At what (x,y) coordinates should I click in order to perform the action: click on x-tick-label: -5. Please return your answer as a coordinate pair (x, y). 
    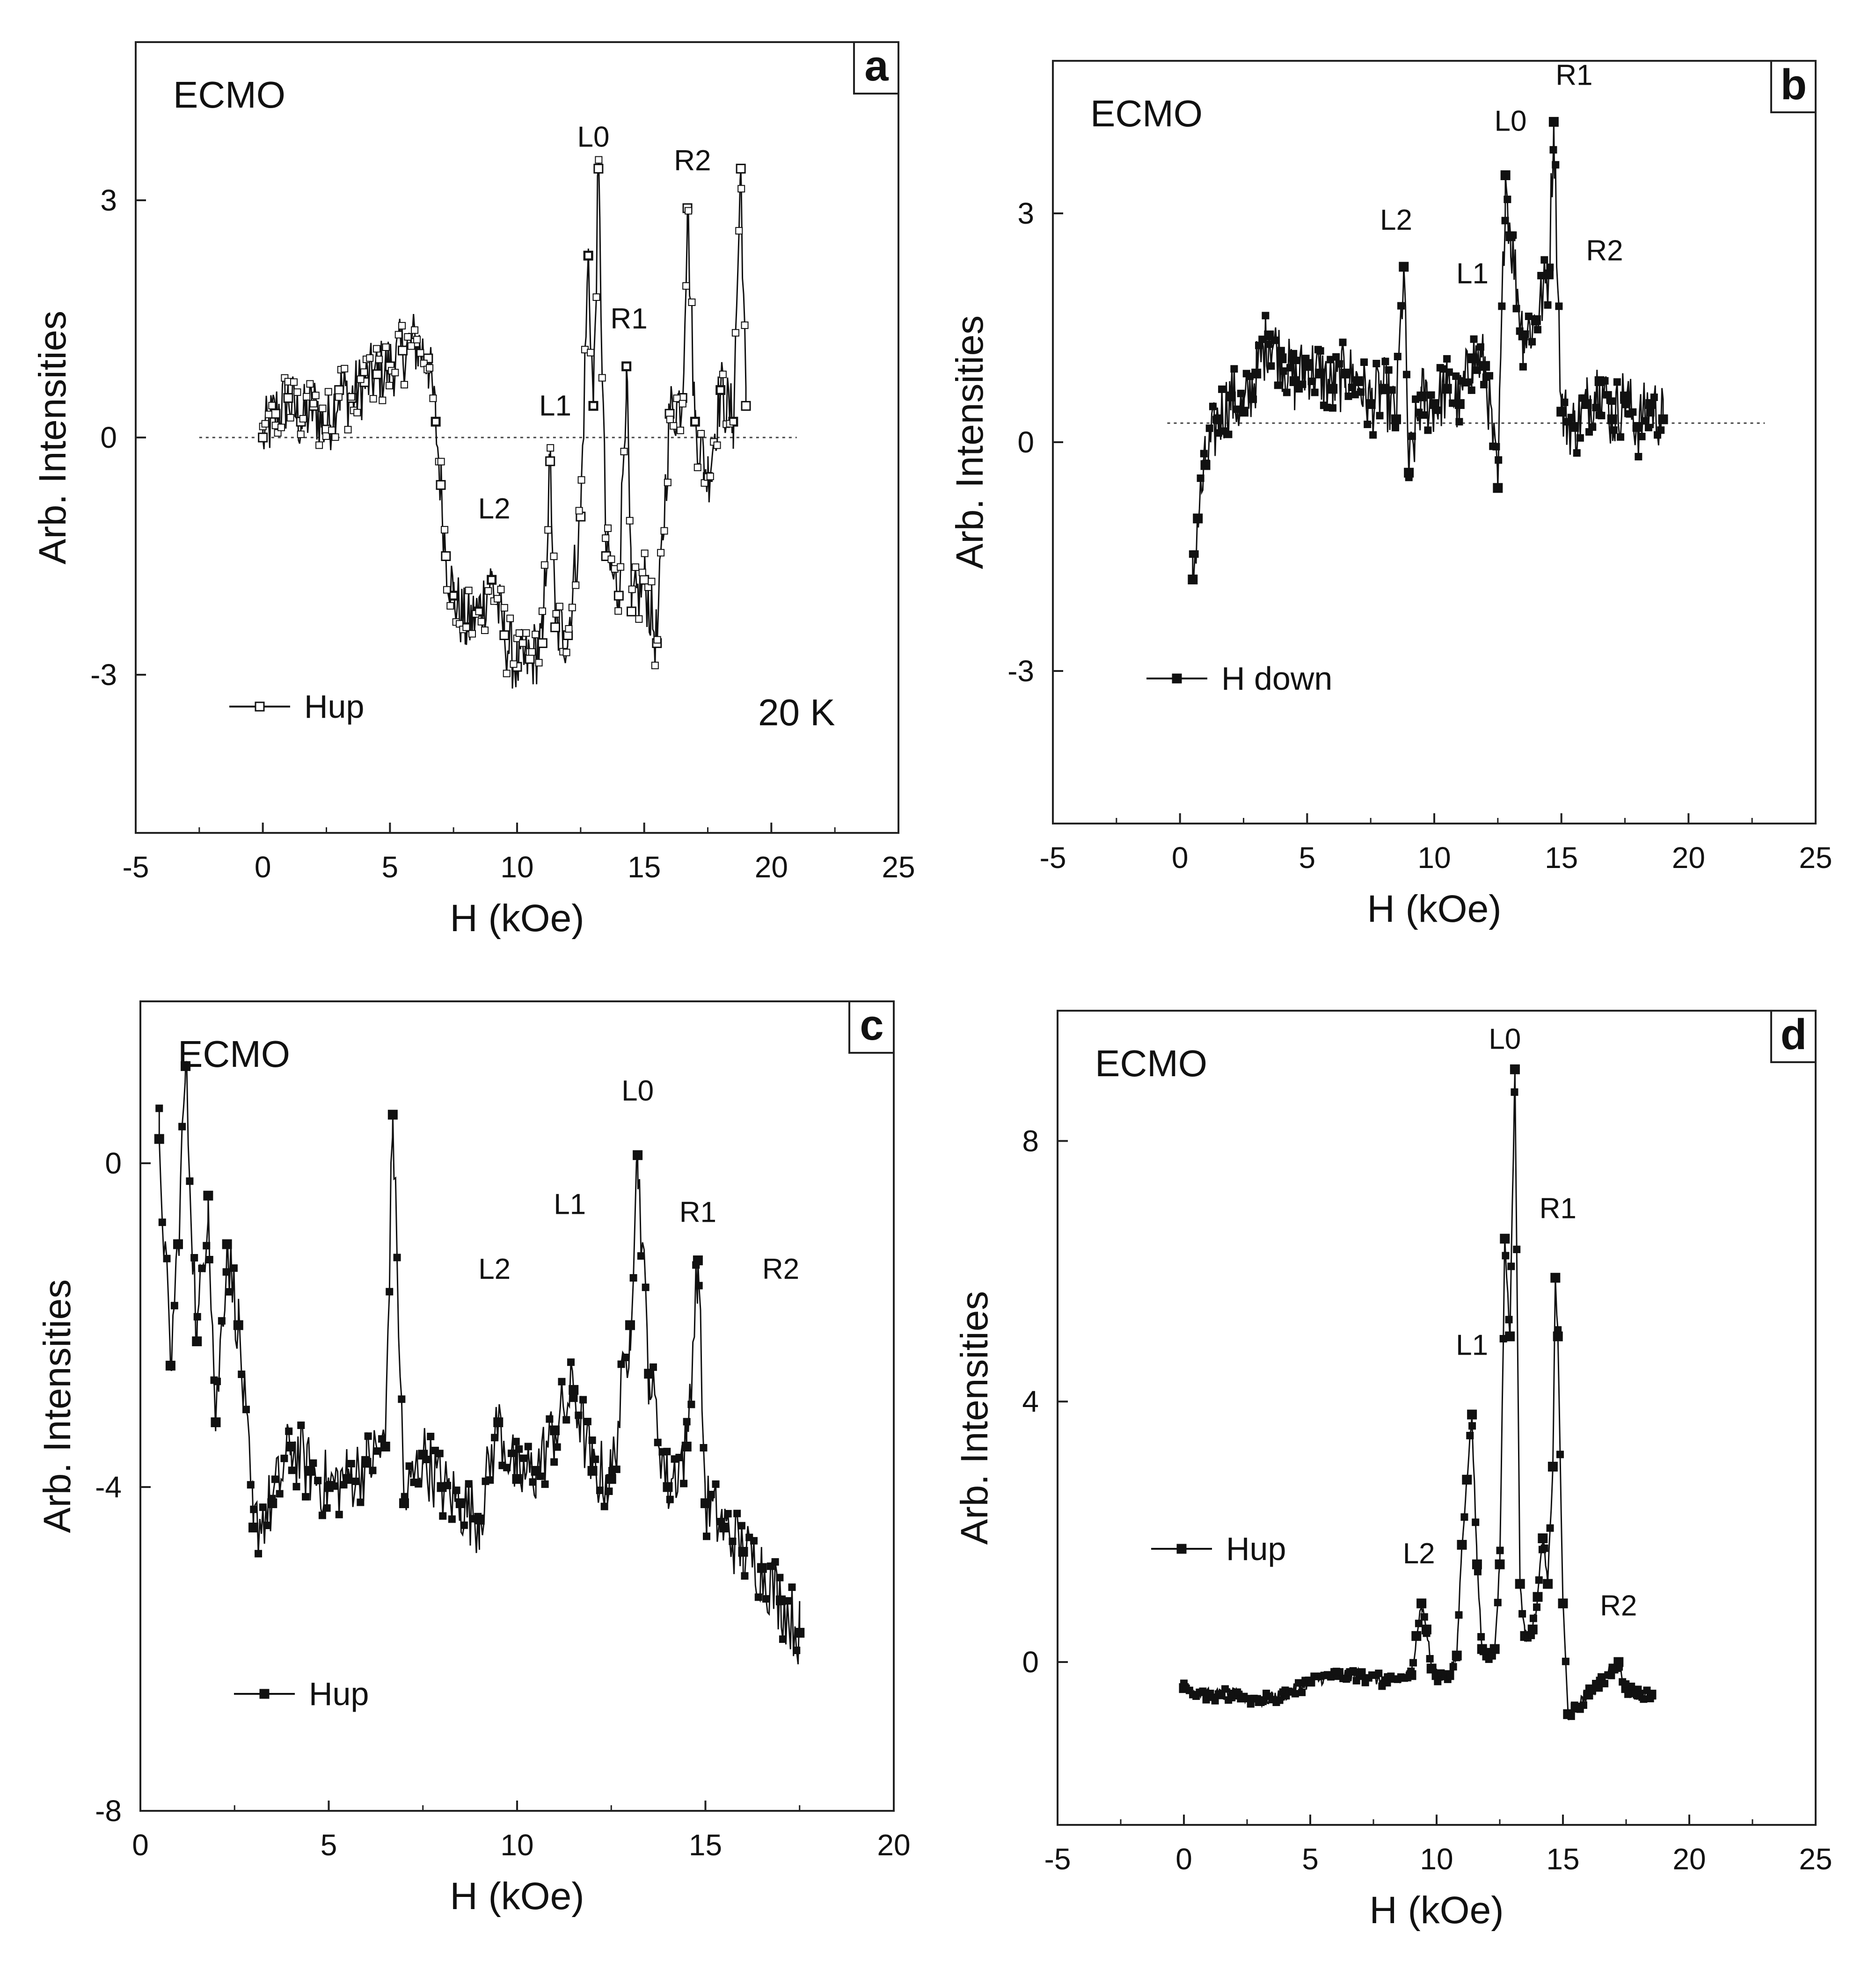
    Looking at the image, I should click on (1058, 1859).